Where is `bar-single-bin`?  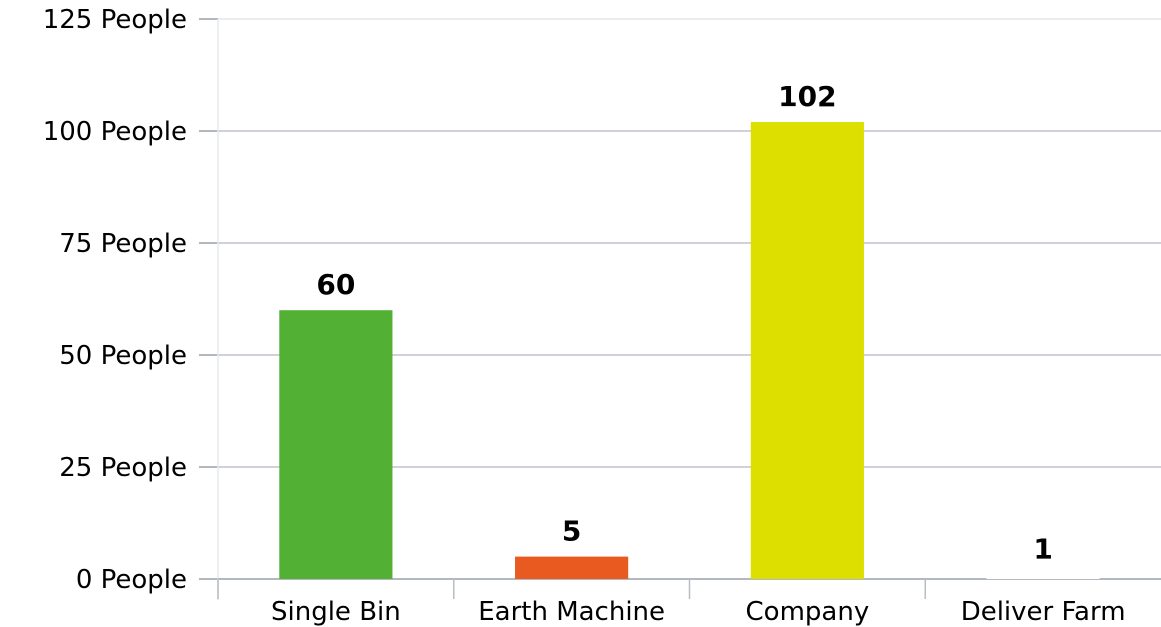 bar-single-bin is located at coordinates (336, 444).